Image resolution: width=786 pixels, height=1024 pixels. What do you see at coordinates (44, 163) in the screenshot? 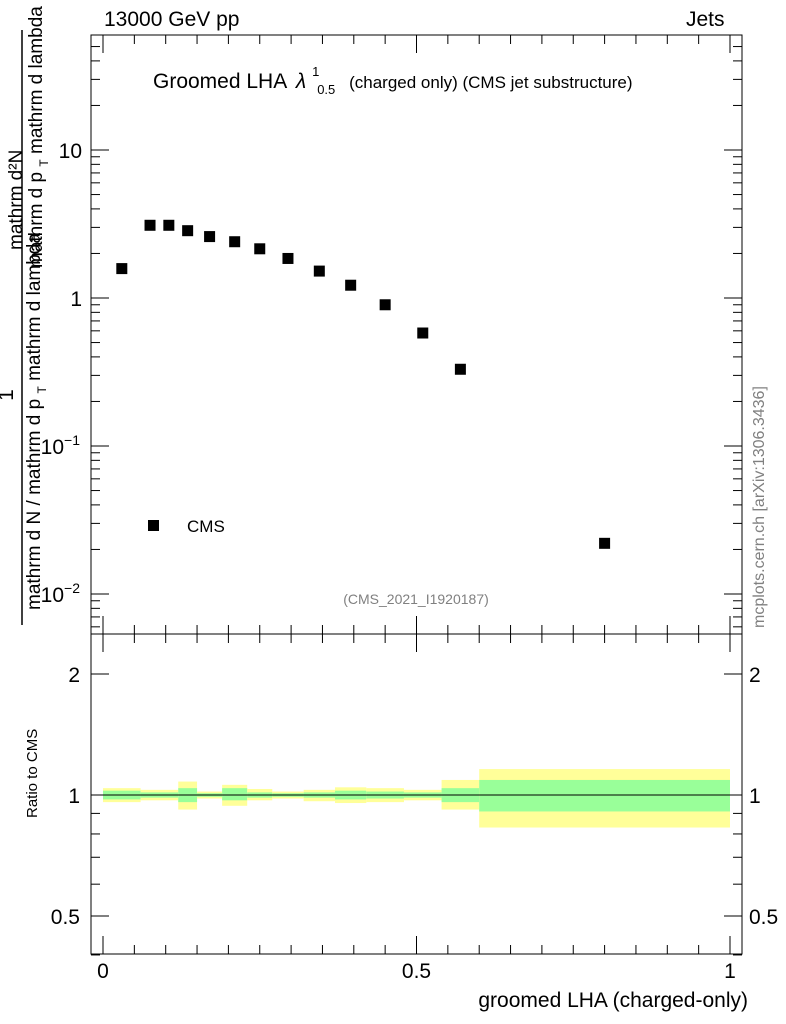
I see `y-label-num-sub: T` at bounding box center [44, 163].